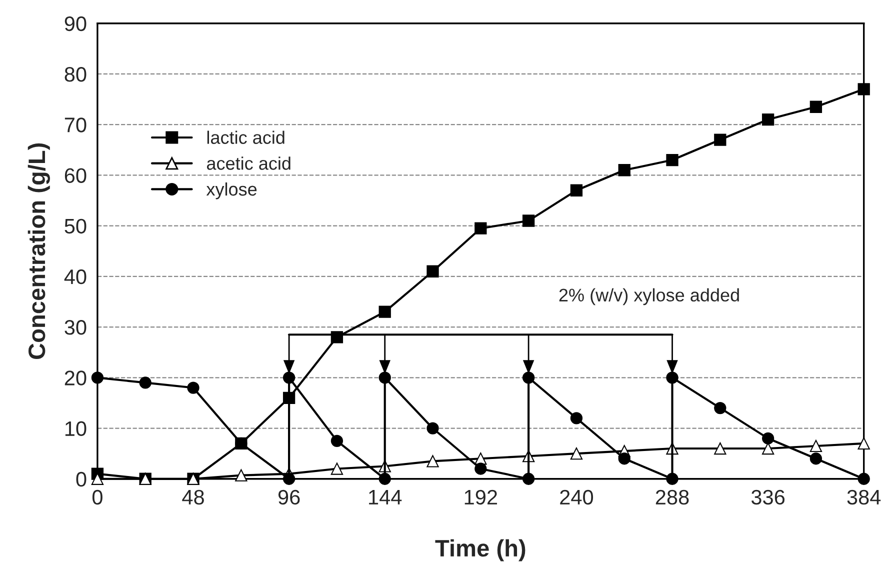 This screenshot has height=584, width=886. Describe the element at coordinates (75, 226) in the screenshot. I see `y-tick-label: 50` at that location.